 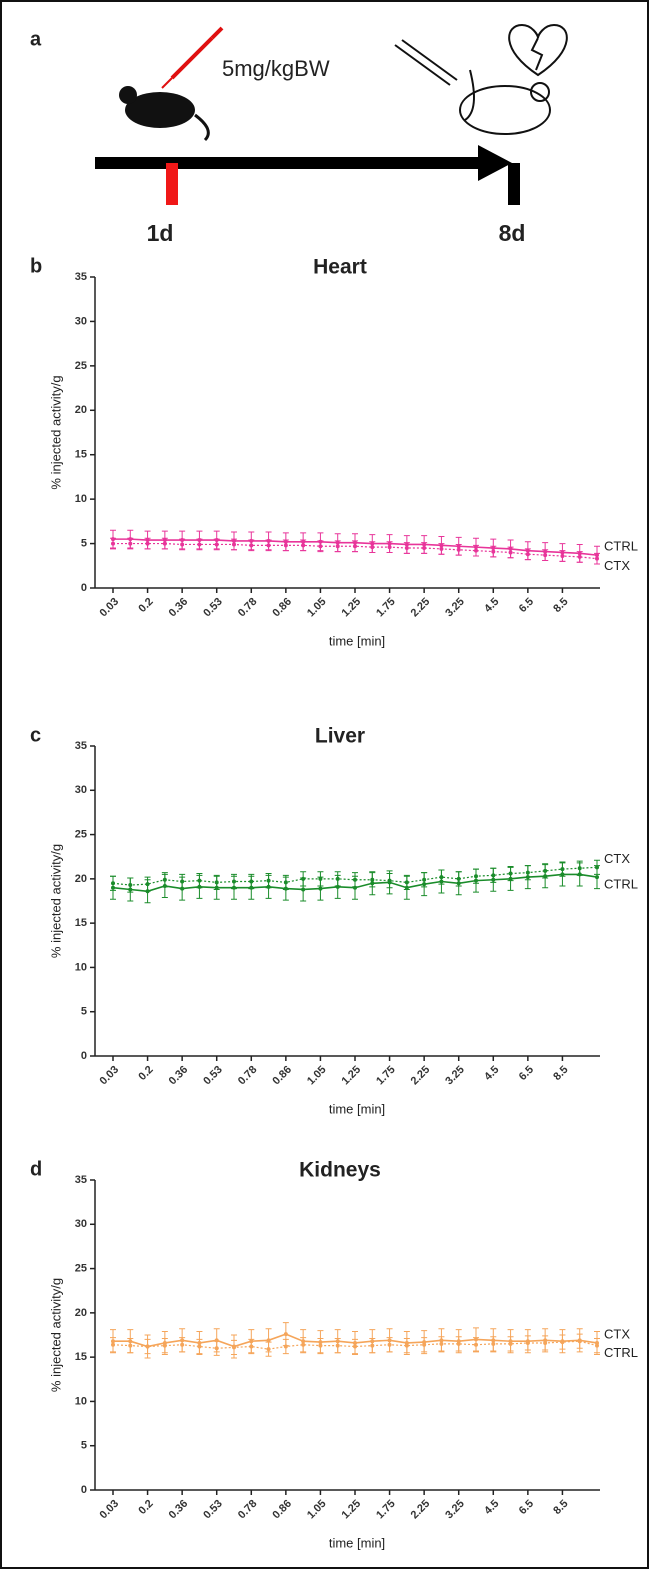 What do you see at coordinates (276, 68) in the screenshot?
I see `dose-label: 5mg/kgBW` at bounding box center [276, 68].